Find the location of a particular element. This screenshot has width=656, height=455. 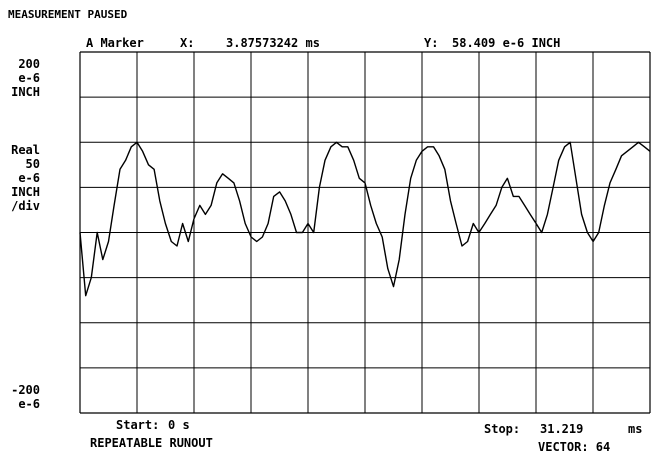

marker-y-value: 58.409 e-6 INCH is located at coordinates (506, 43).